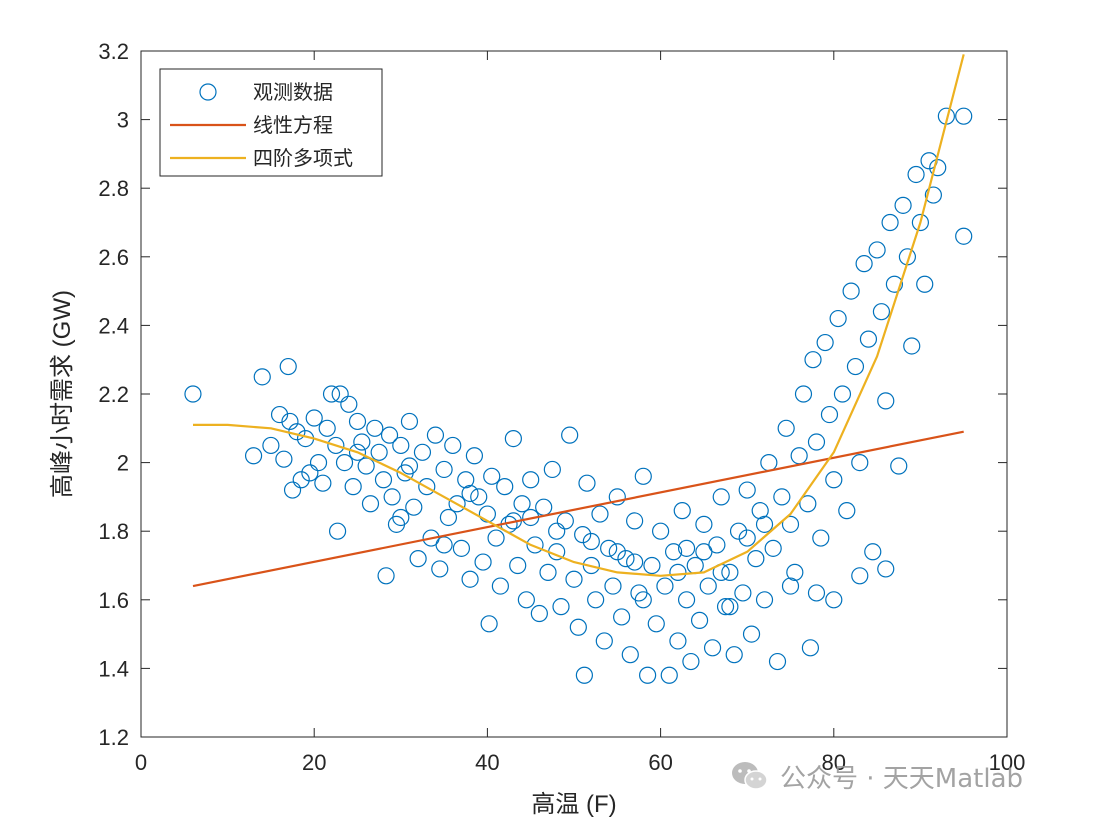 Image resolution: width=1106 pixels, height=827 pixels. I want to click on y-tick-label: 1.8, so click(113, 531).